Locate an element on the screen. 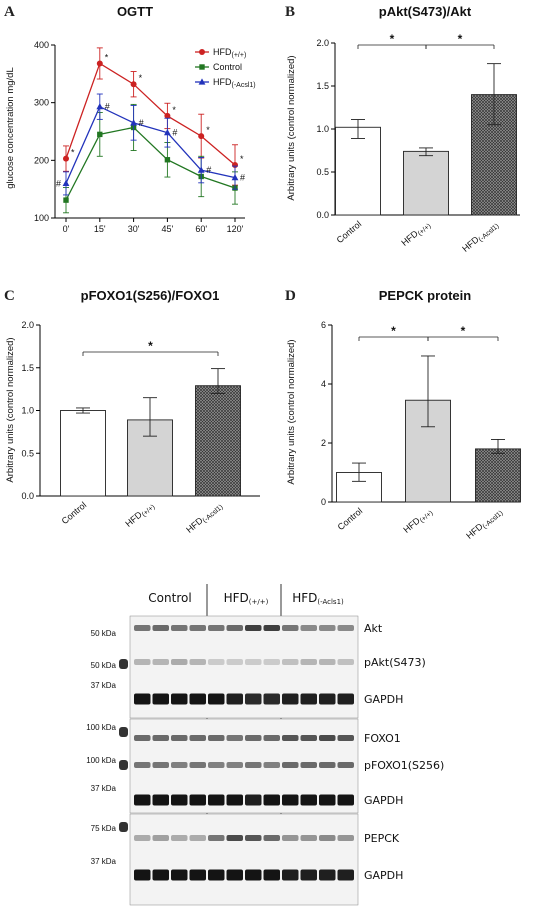 This screenshot has width=550, height=907. x-tick-label-b: HFD(-Acsl1) is located at coordinates (480, 237).